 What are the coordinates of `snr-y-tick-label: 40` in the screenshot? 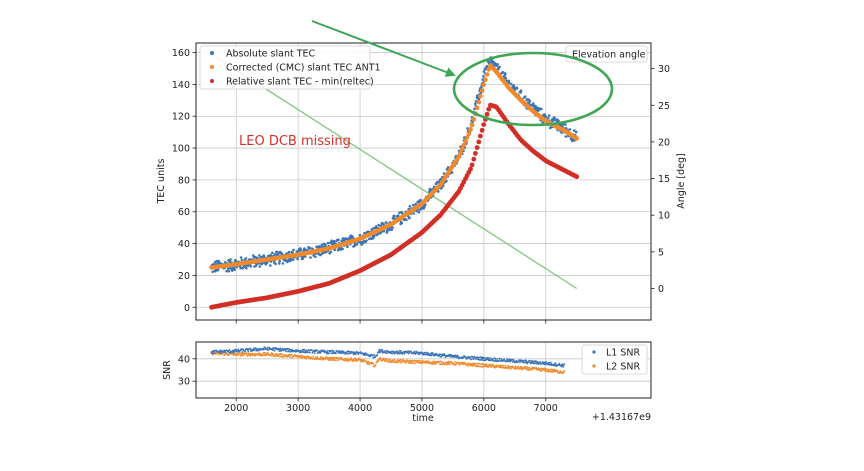 It's located at (184, 359).